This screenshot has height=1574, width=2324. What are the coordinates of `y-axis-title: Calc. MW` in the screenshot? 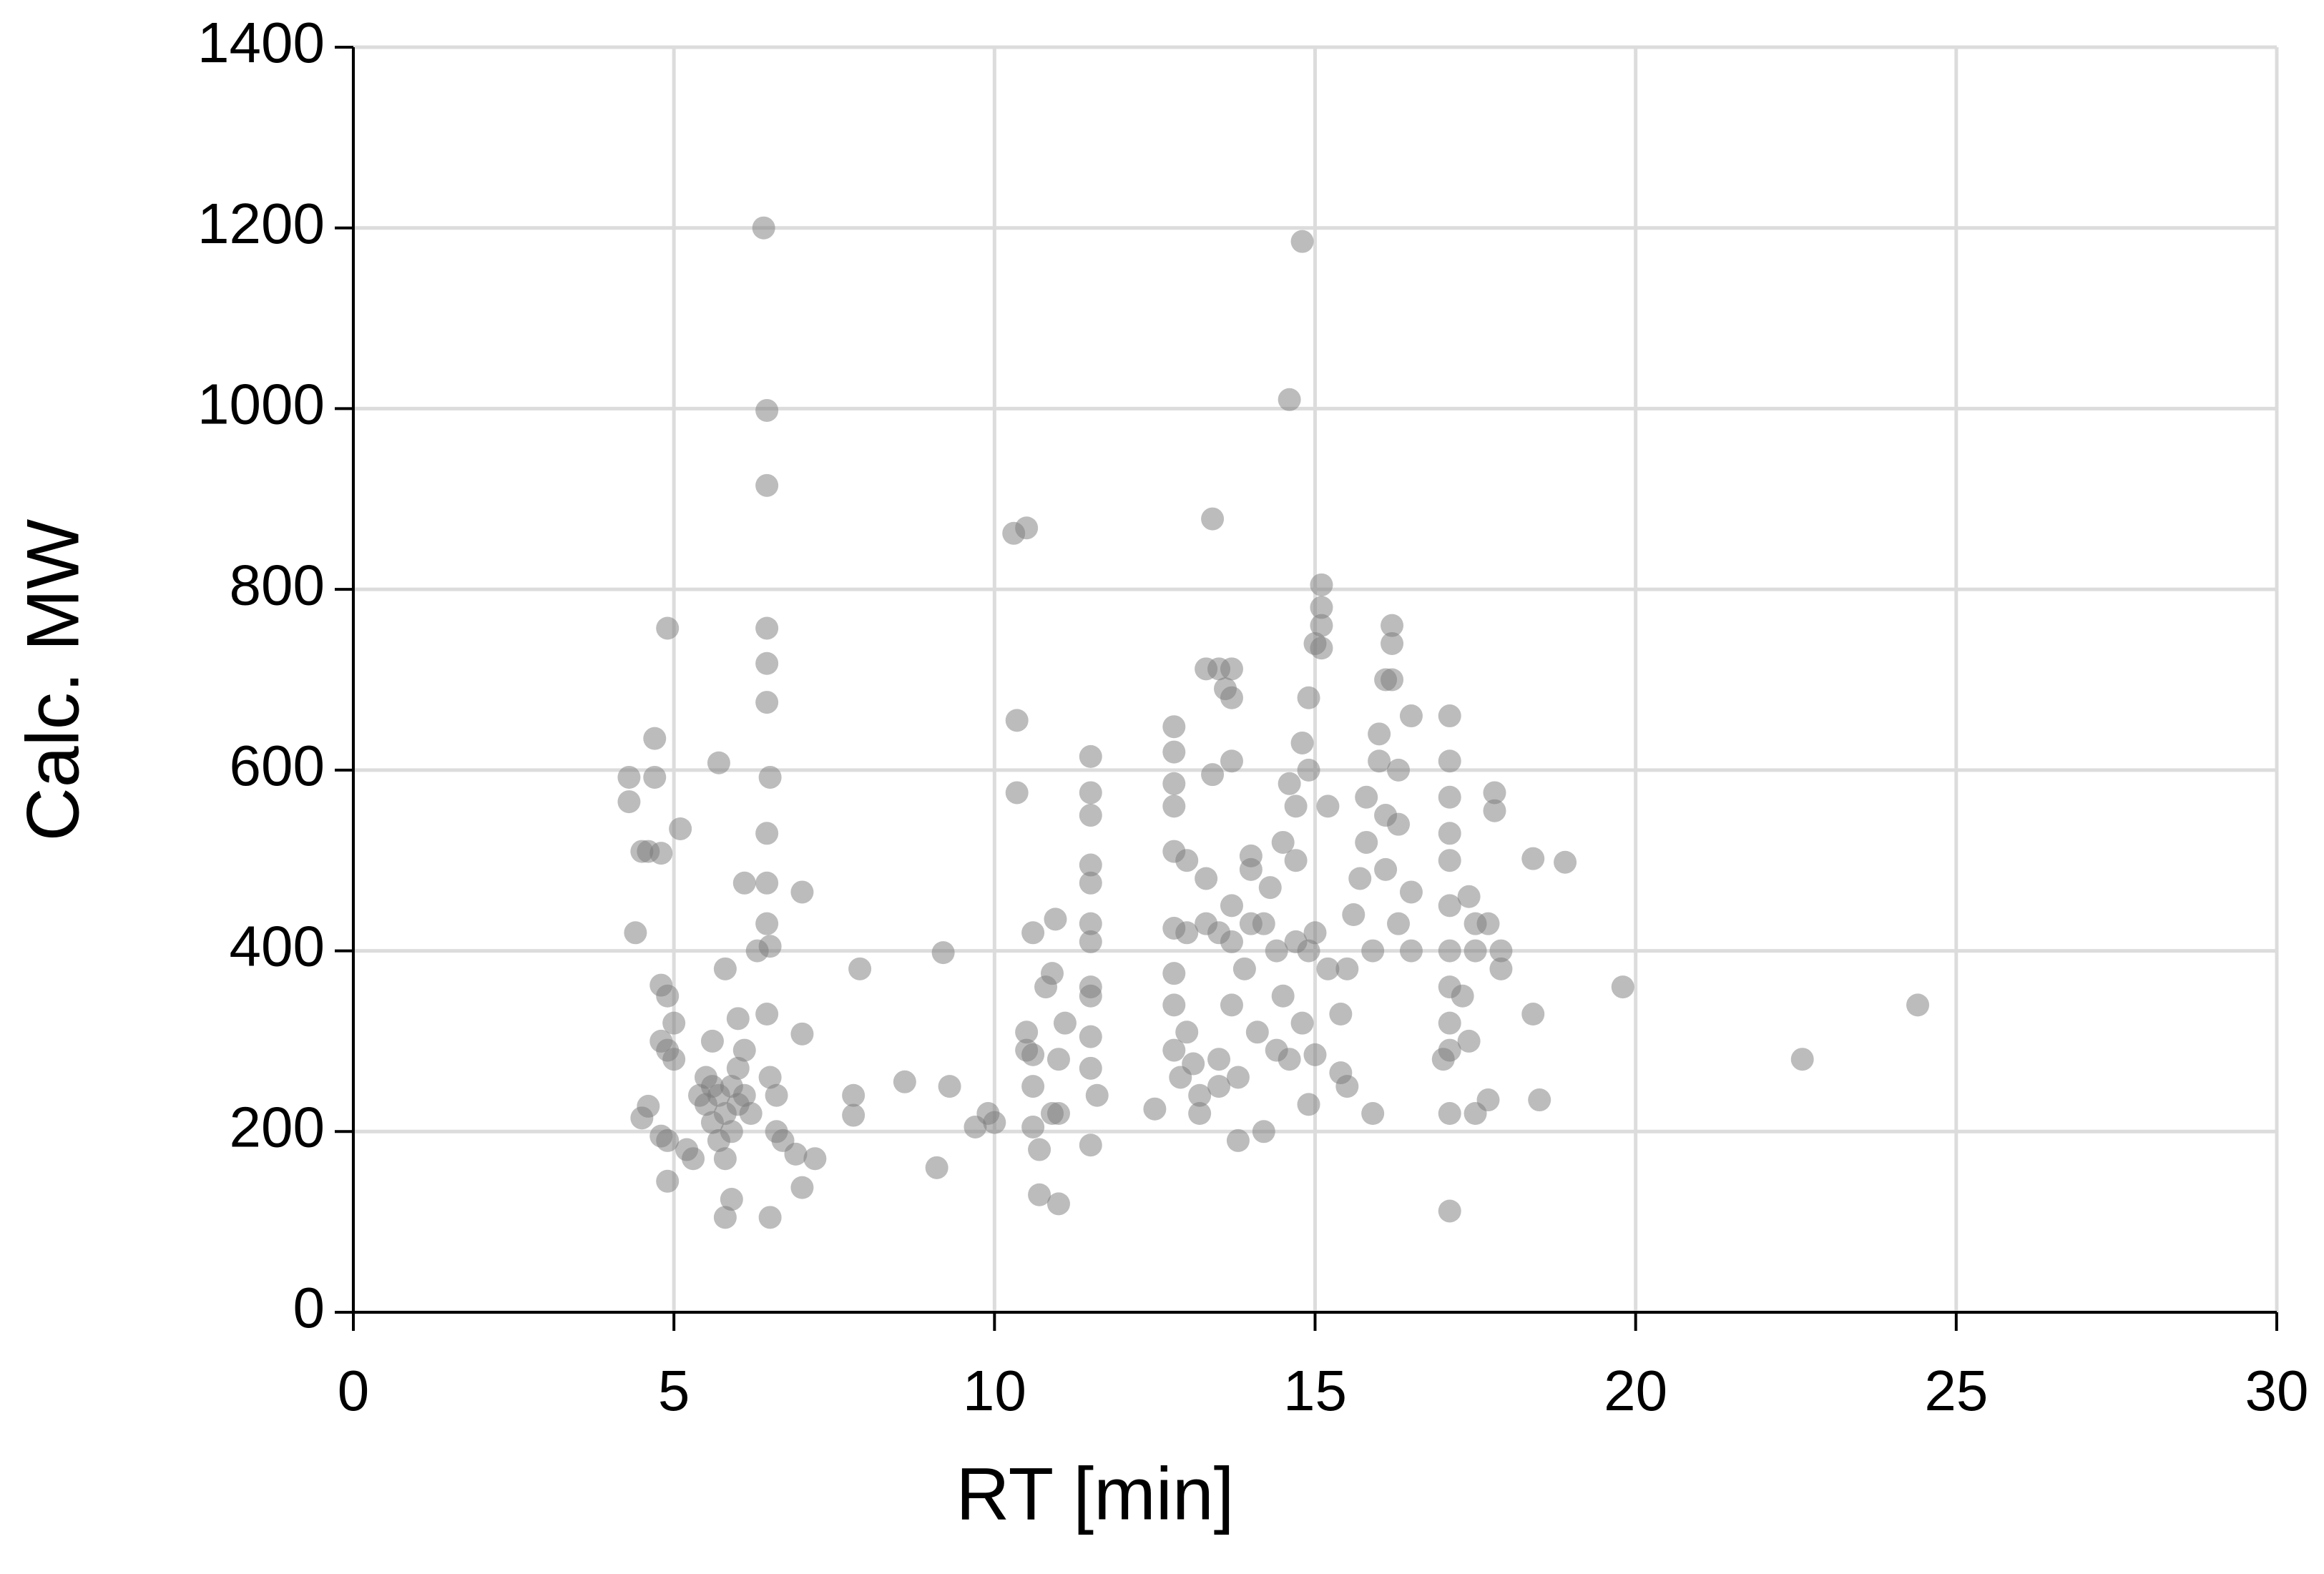 It's located at (52, 680).